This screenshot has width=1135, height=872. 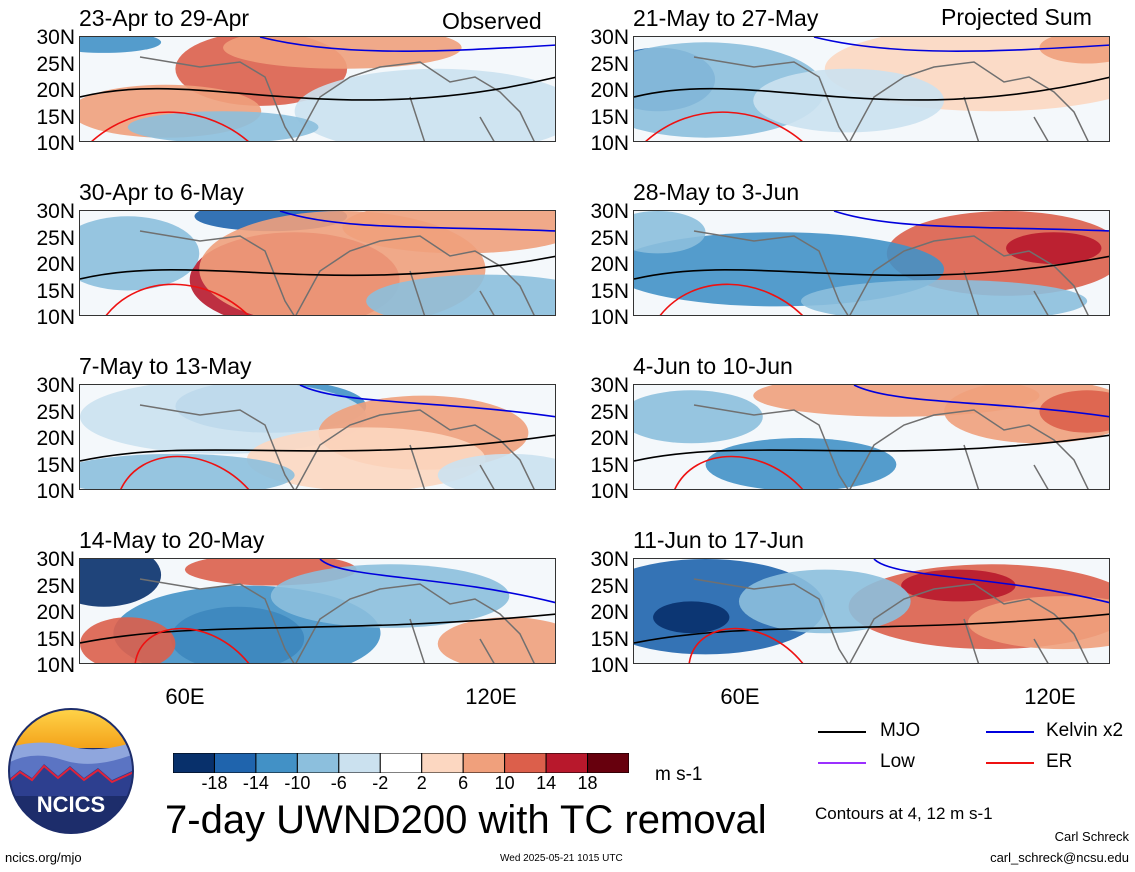 I want to click on lat-label-right-3-15n: 15N, so click(x=609, y=465).